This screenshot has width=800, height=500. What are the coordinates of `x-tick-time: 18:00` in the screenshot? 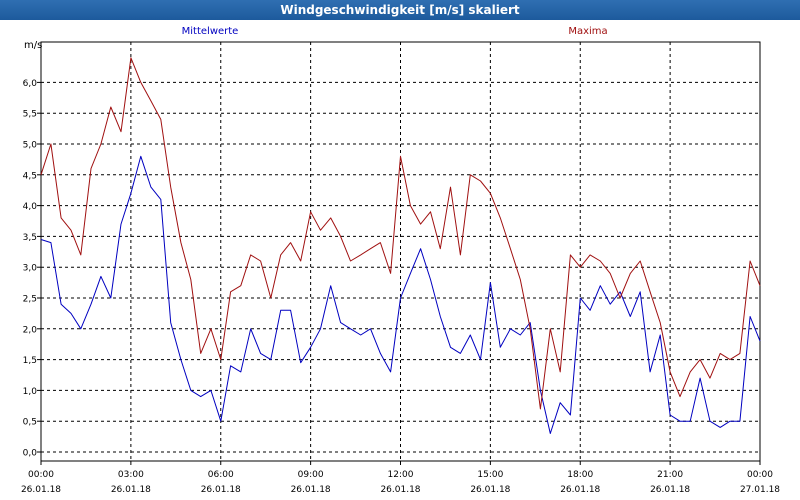 It's located at (580, 475).